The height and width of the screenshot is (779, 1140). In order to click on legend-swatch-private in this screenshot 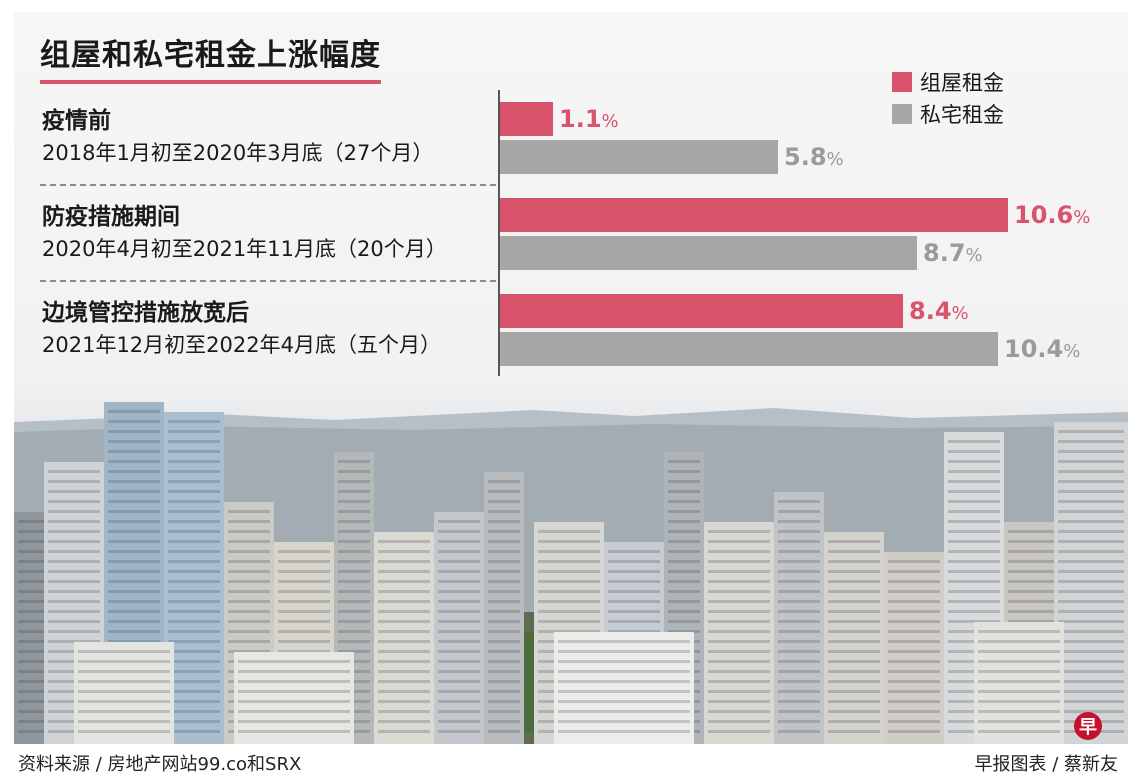, I will do `click(902, 114)`.